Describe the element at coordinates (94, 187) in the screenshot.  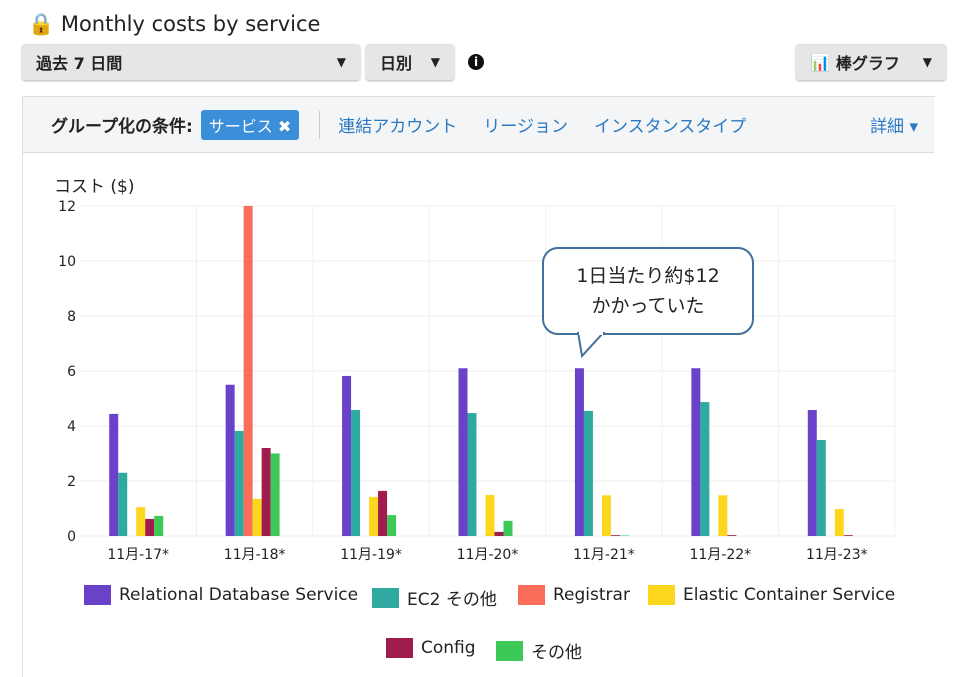
I see `y-axis-label: コスト ($)` at that location.